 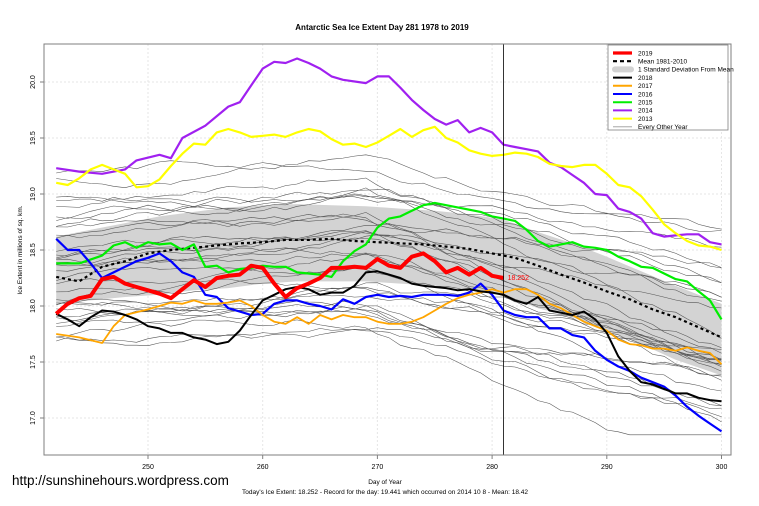 I want to click on x-axis-label: Day of Year, so click(x=385, y=482).